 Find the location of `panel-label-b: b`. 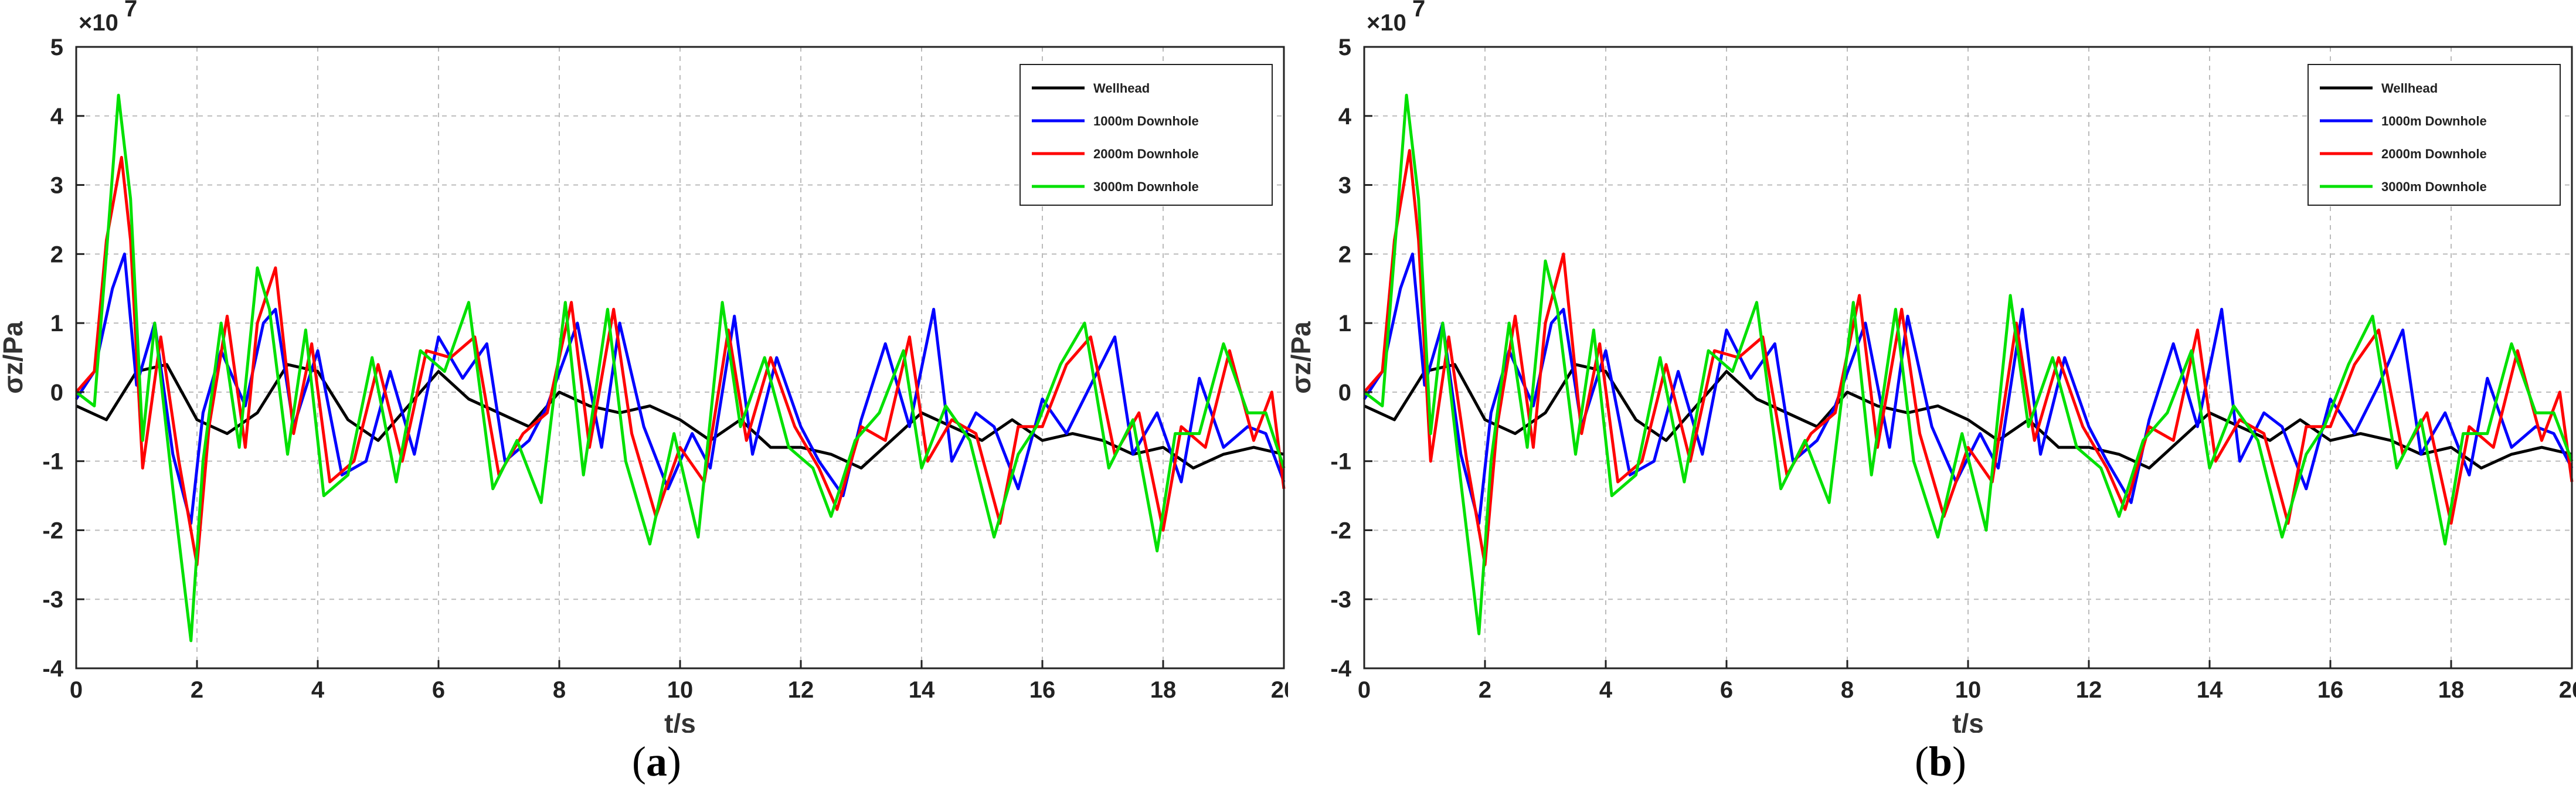

panel-label-b: b is located at coordinates (1941, 761).